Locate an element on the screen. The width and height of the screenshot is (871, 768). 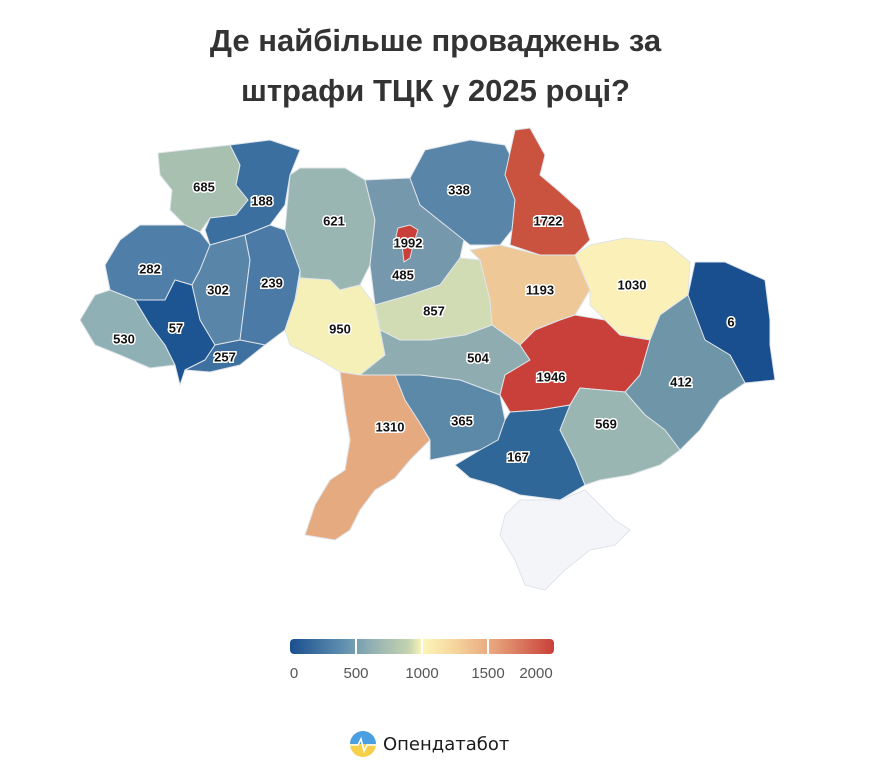
label-mykolaiv: 365 is located at coordinates (462, 421).